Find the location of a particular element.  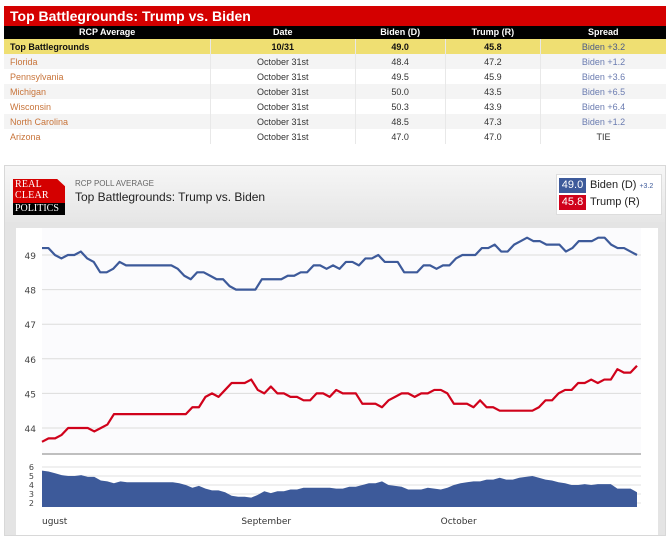

state-link: Arizona is located at coordinates (107, 136).